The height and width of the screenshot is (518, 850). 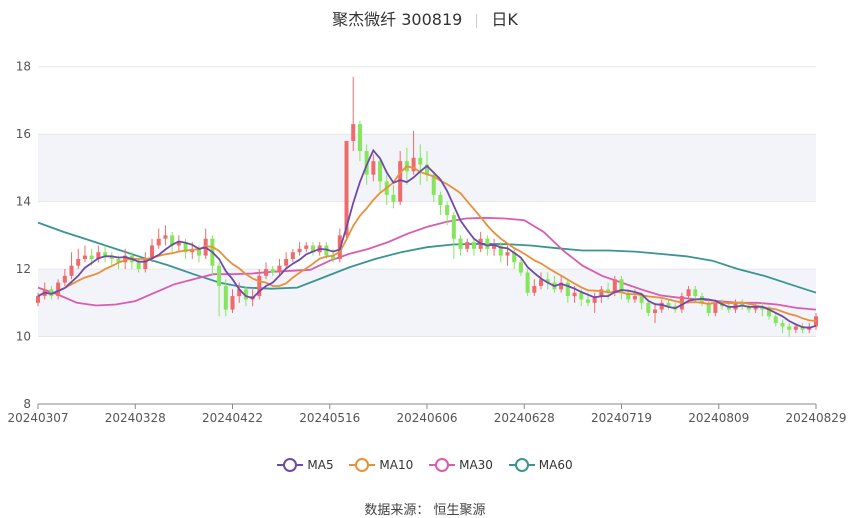 What do you see at coordinates (232, 418) in the screenshot?
I see `x-tick-label: 20240422` at bounding box center [232, 418].